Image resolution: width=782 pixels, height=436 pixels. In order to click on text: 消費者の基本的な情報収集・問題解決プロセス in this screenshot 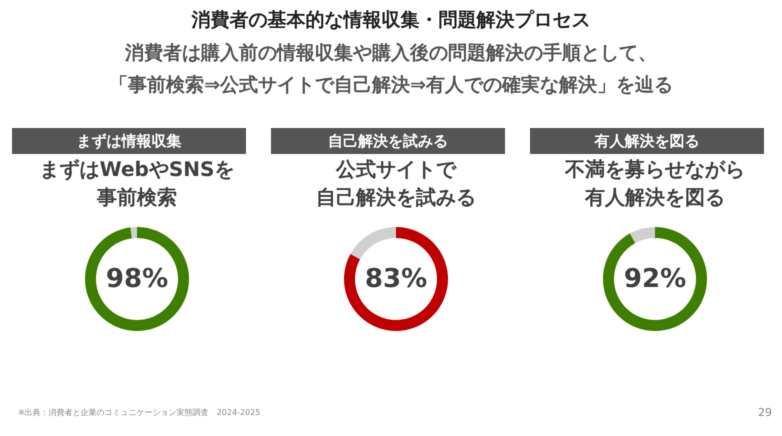, I will do `click(390, 20)`.